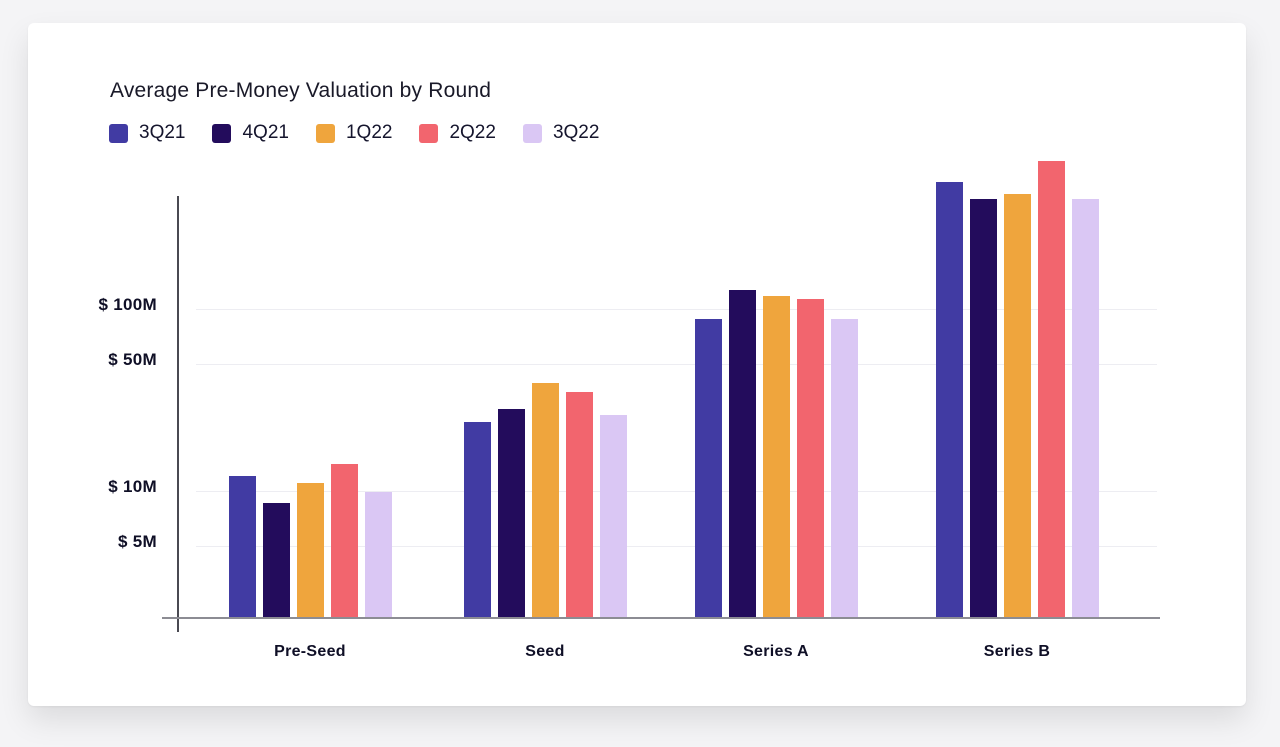 The width and height of the screenshot is (1280, 747). What do you see at coordinates (429, 133) in the screenshot?
I see `legend-swatch-2q22` at bounding box center [429, 133].